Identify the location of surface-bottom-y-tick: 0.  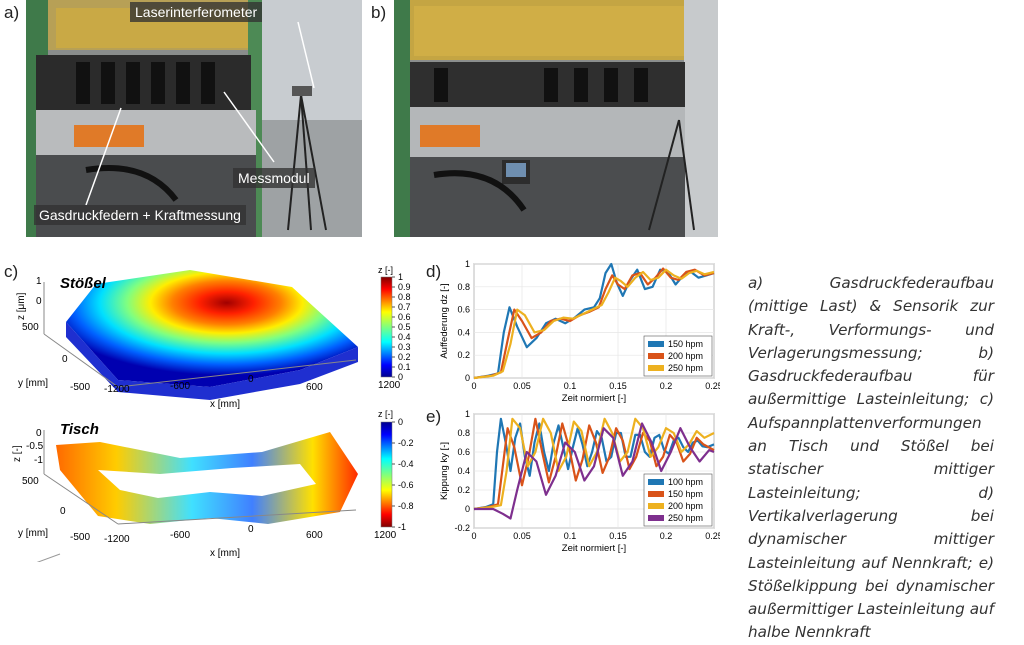
(63, 511).